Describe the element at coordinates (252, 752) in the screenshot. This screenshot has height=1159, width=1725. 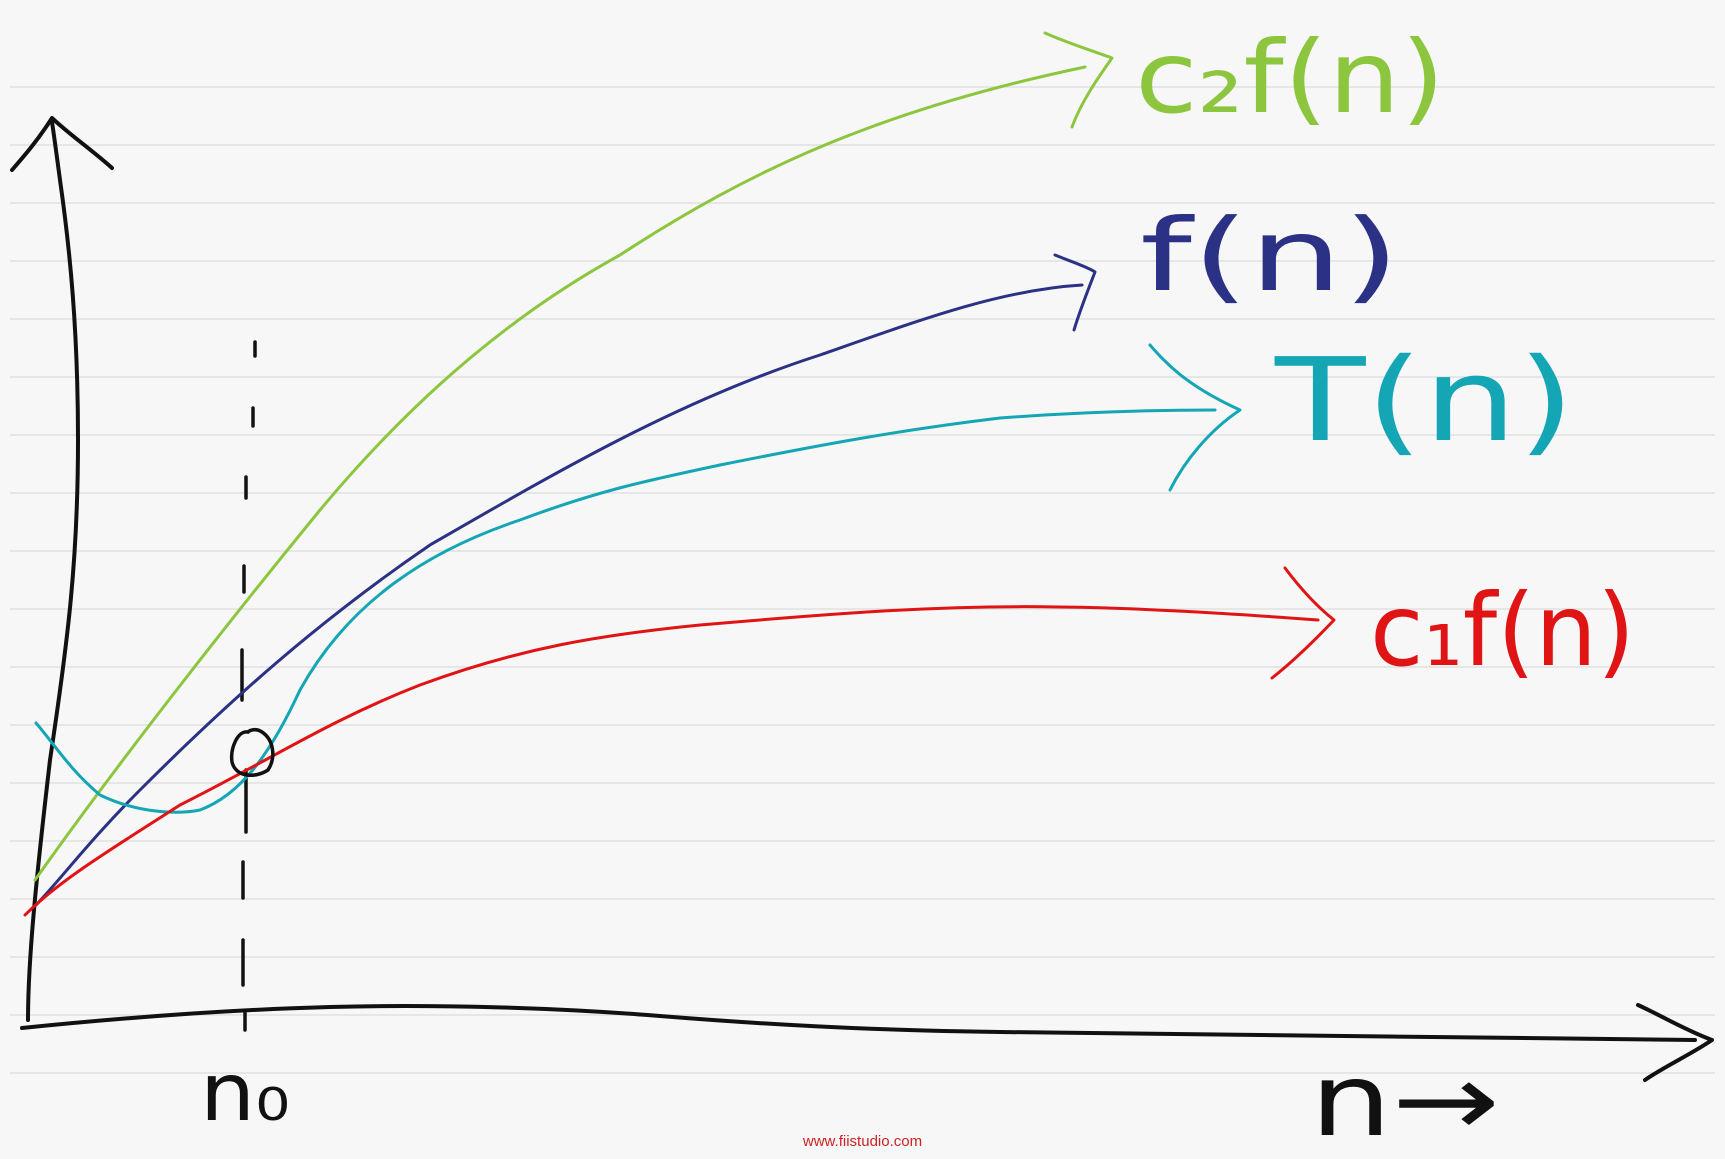
I see `intersection-circle` at that location.